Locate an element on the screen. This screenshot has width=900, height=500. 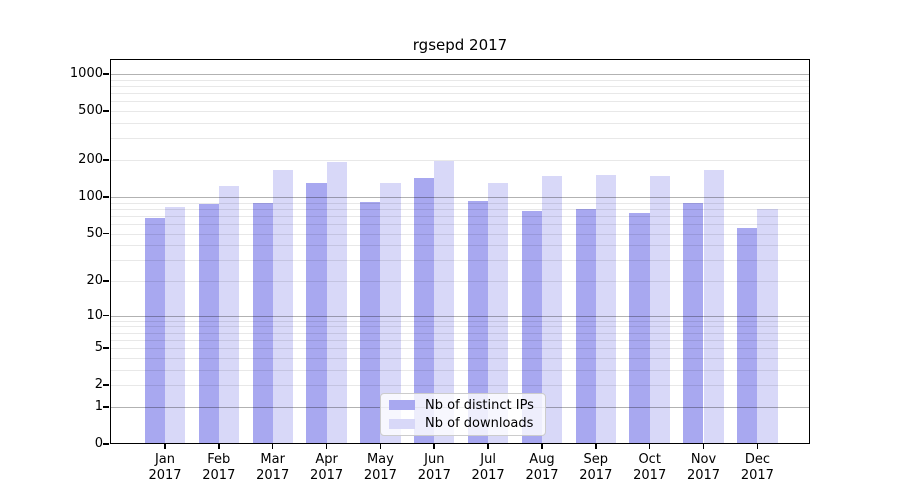
x-tick-month: Mar is located at coordinates (272, 459).